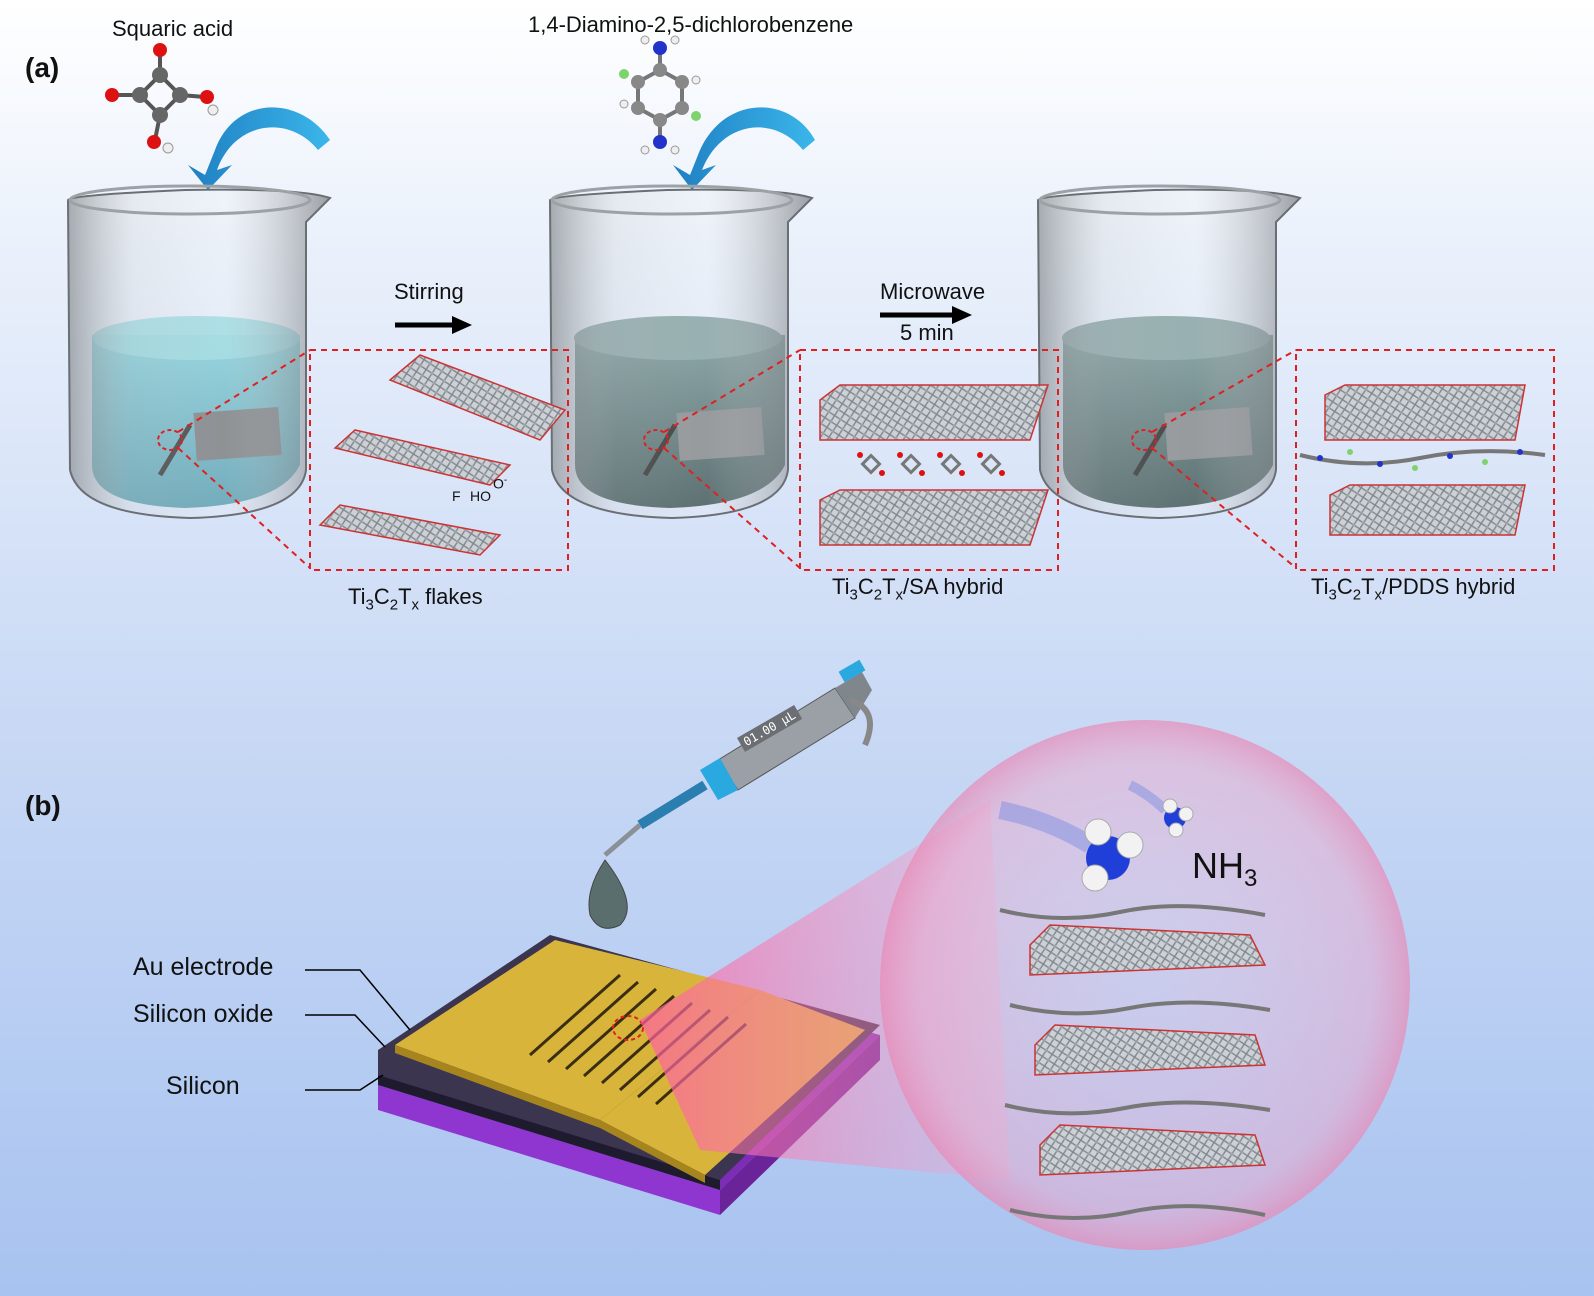 The width and height of the screenshot is (1594, 1296). I want to click on pdds-hybrid-illustration, so click(1422, 460).